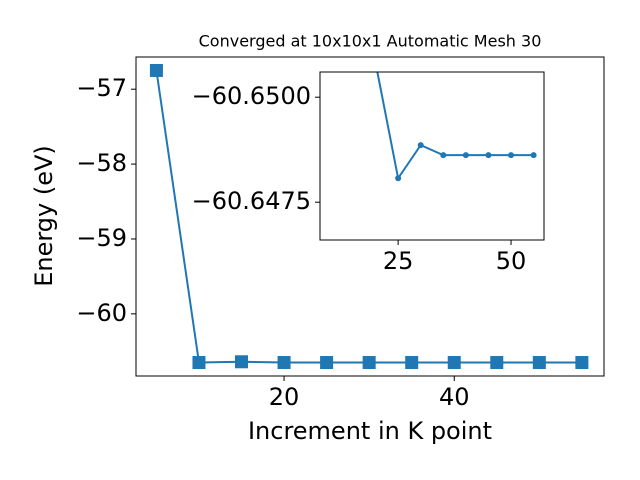 The image size is (640, 480). What do you see at coordinates (251, 96) in the screenshot?
I see `y-tick-label: −60.6500` at bounding box center [251, 96].